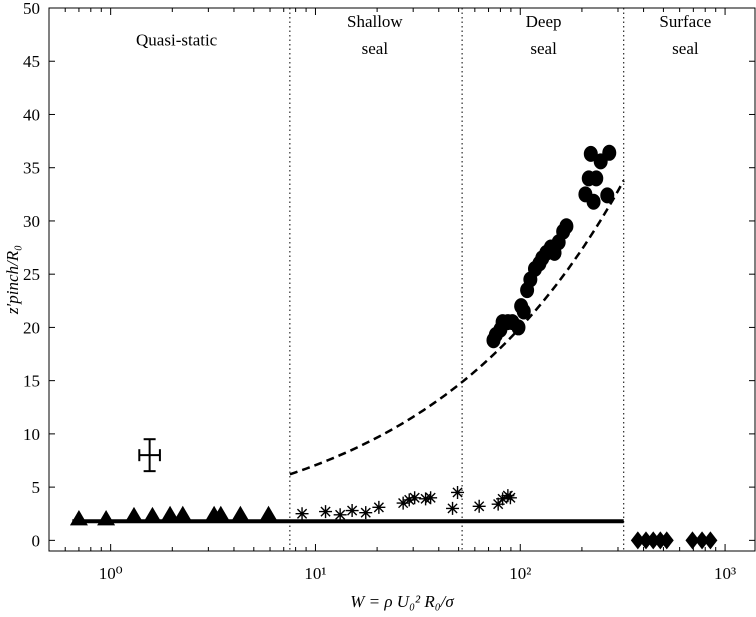  Describe the element at coordinates (31, 9) in the screenshot. I see `y-tick-label: 50` at that location.